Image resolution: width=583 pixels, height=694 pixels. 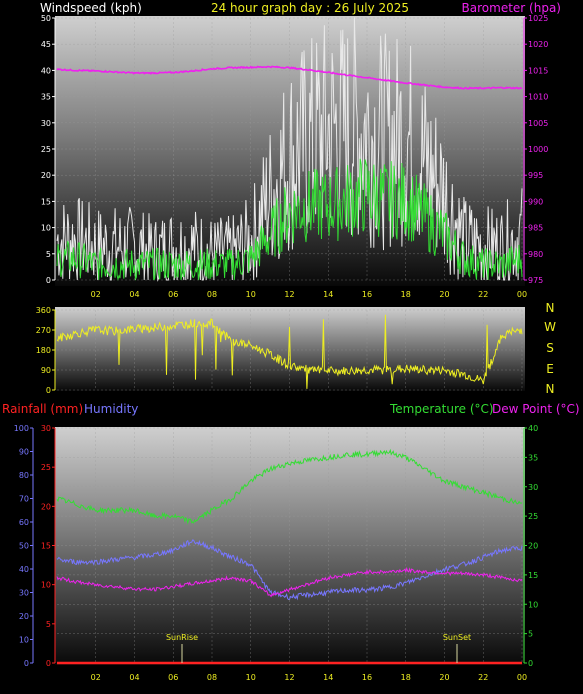 What do you see at coordinates (538, 18) in the screenshot?
I see `barometer-right-tick-label: 1025` at bounding box center [538, 18].